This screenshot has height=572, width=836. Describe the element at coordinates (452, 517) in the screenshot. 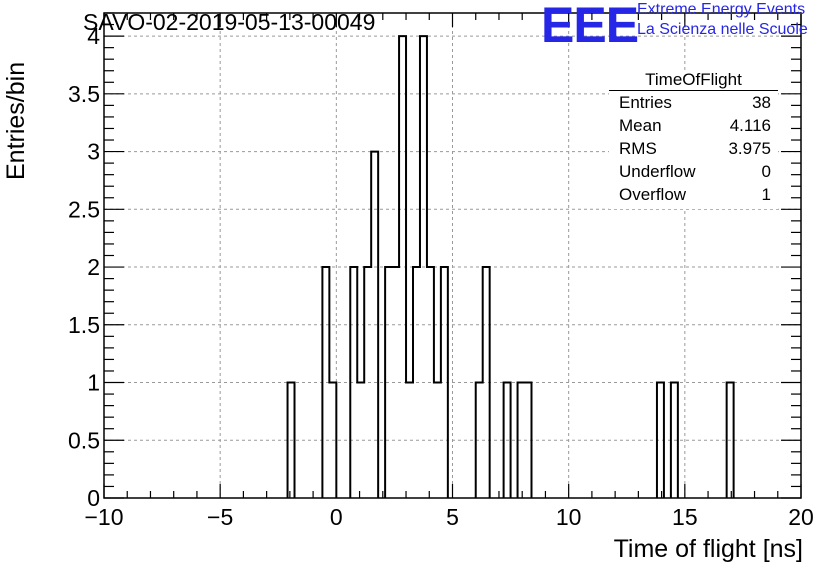

I see `x-tick-label: 5` at that location.